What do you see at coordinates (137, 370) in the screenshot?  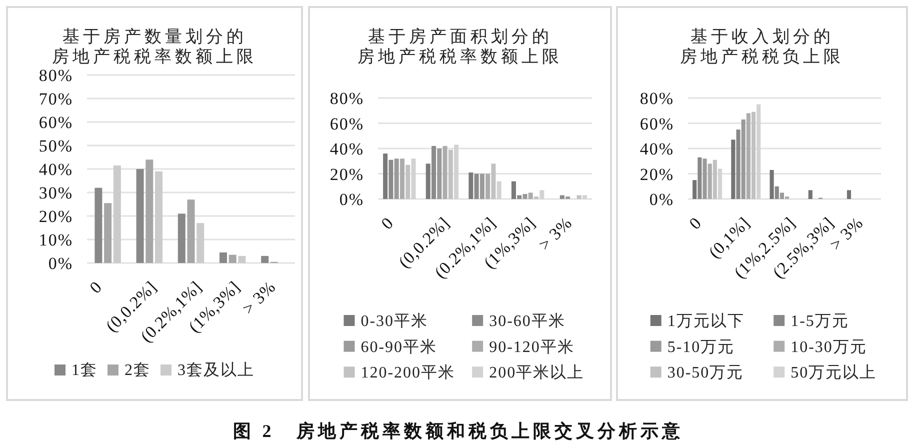 I see `legend-label: 2套` at bounding box center [137, 370].